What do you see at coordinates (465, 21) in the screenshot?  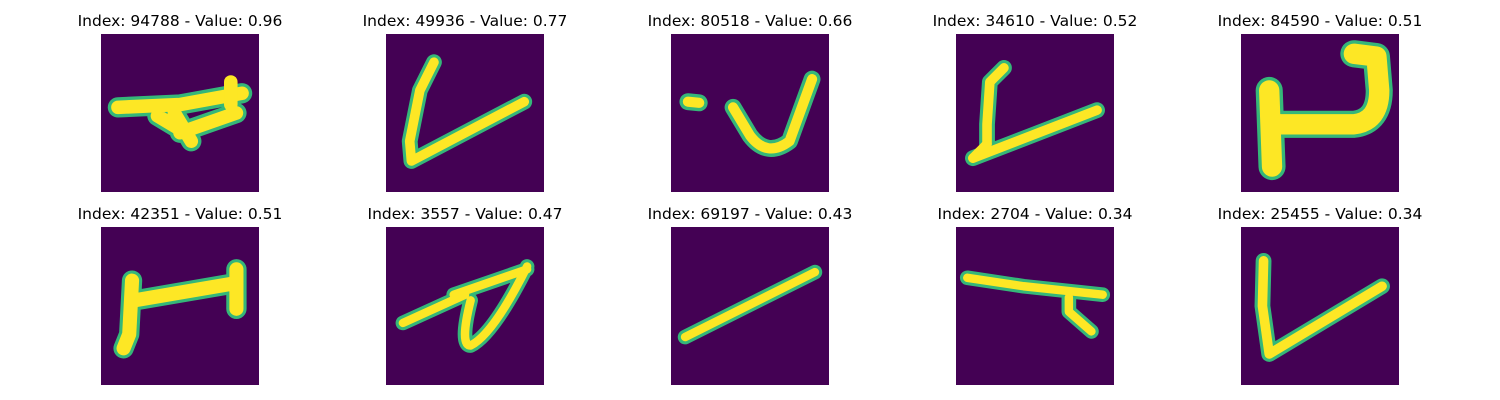 I see `panel-title: Index: 49936 - Value: 0.77` at bounding box center [465, 21].